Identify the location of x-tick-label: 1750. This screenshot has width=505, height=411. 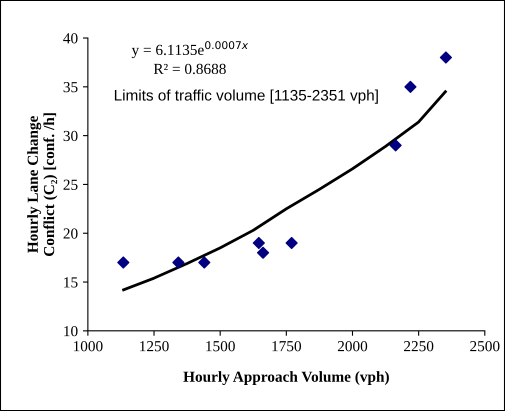
(287, 346).